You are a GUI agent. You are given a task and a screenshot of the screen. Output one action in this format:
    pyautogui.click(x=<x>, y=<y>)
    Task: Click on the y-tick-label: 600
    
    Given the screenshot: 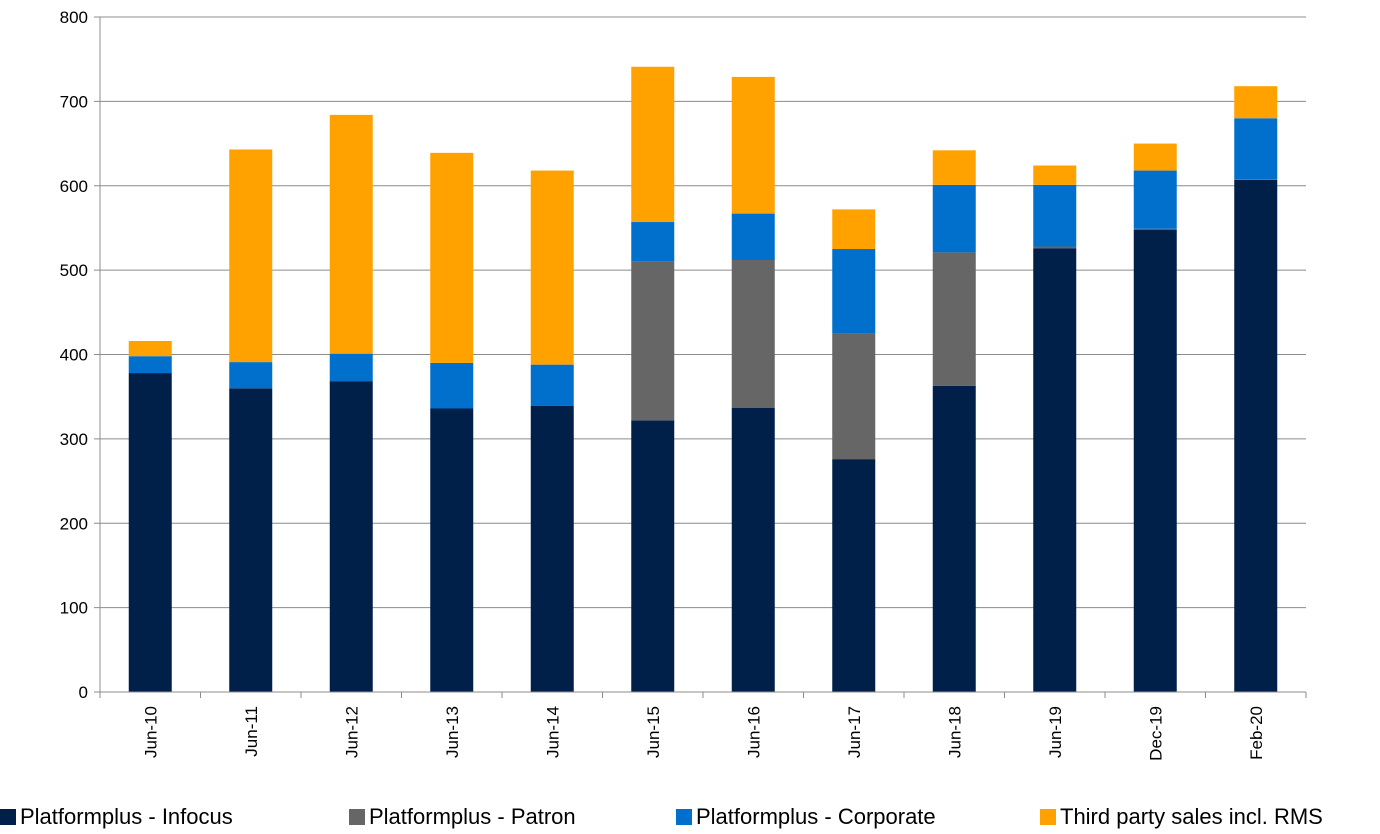 What is the action you would take?
    pyautogui.click(x=74, y=186)
    